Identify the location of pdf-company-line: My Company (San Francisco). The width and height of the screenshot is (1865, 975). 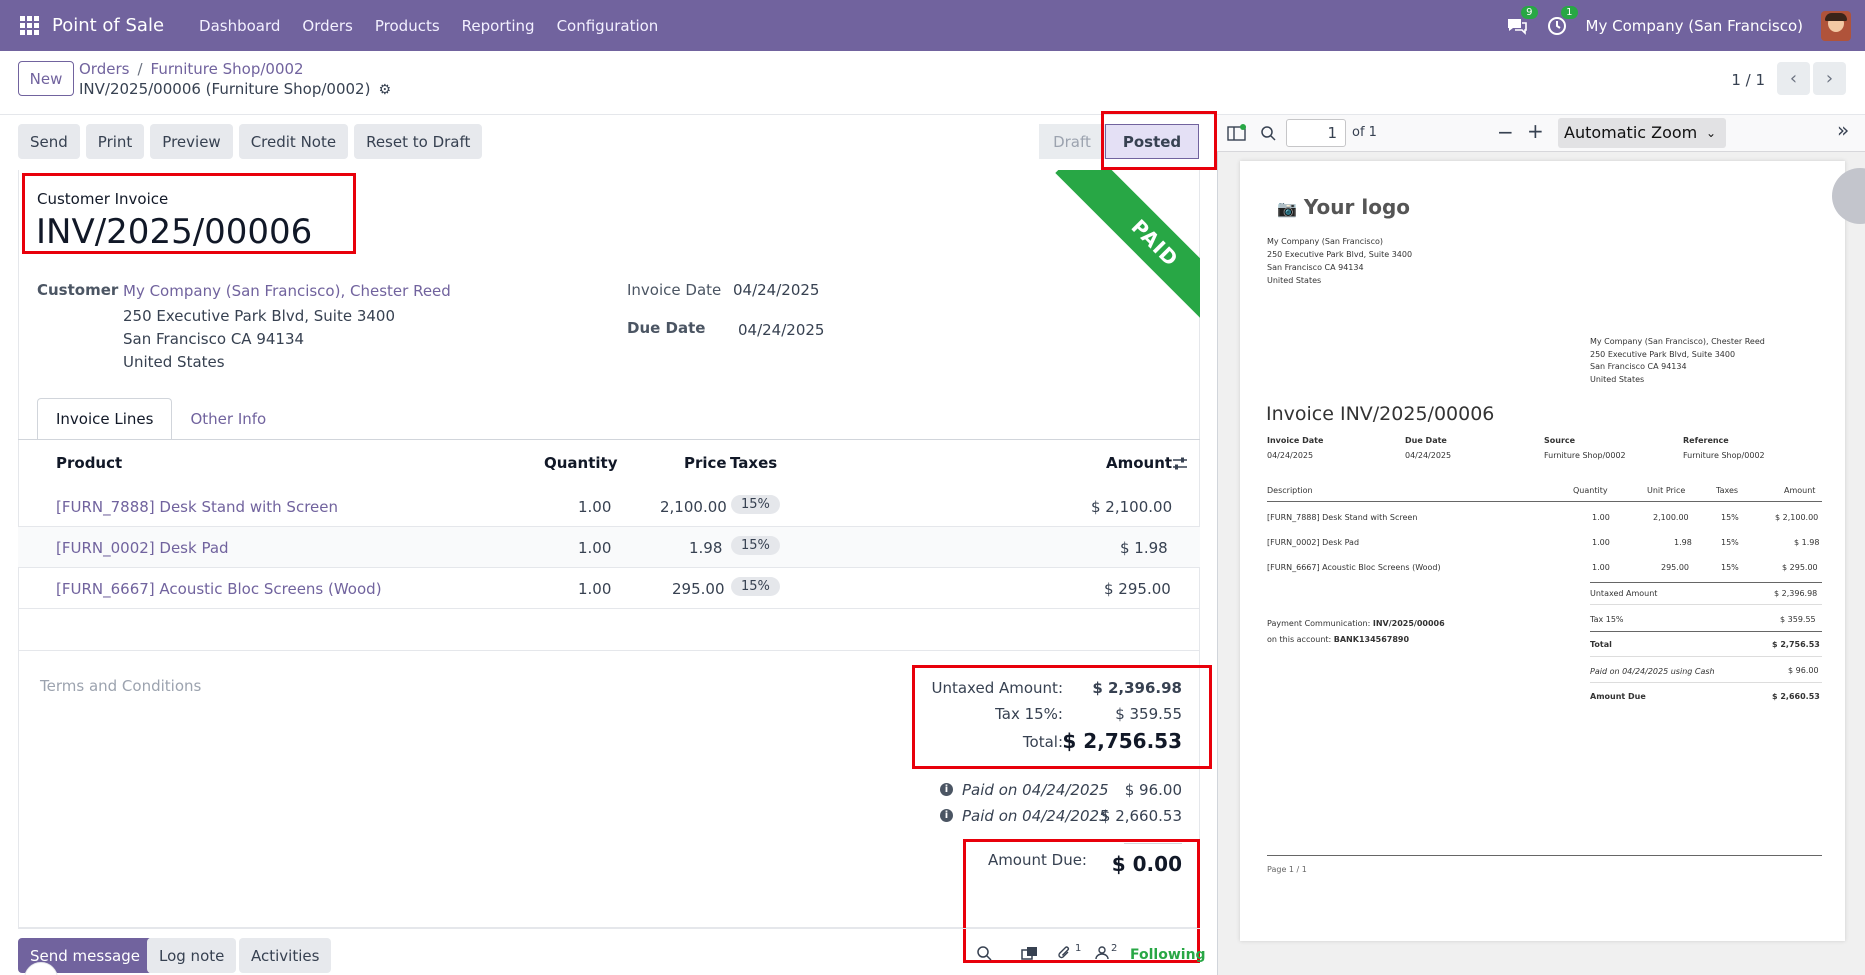
(1325, 241).